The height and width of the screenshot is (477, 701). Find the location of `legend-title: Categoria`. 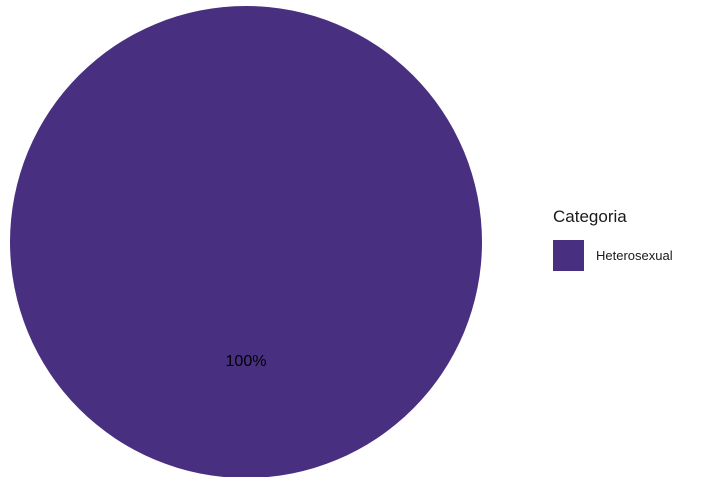

legend-title: Categoria is located at coordinates (590, 216).